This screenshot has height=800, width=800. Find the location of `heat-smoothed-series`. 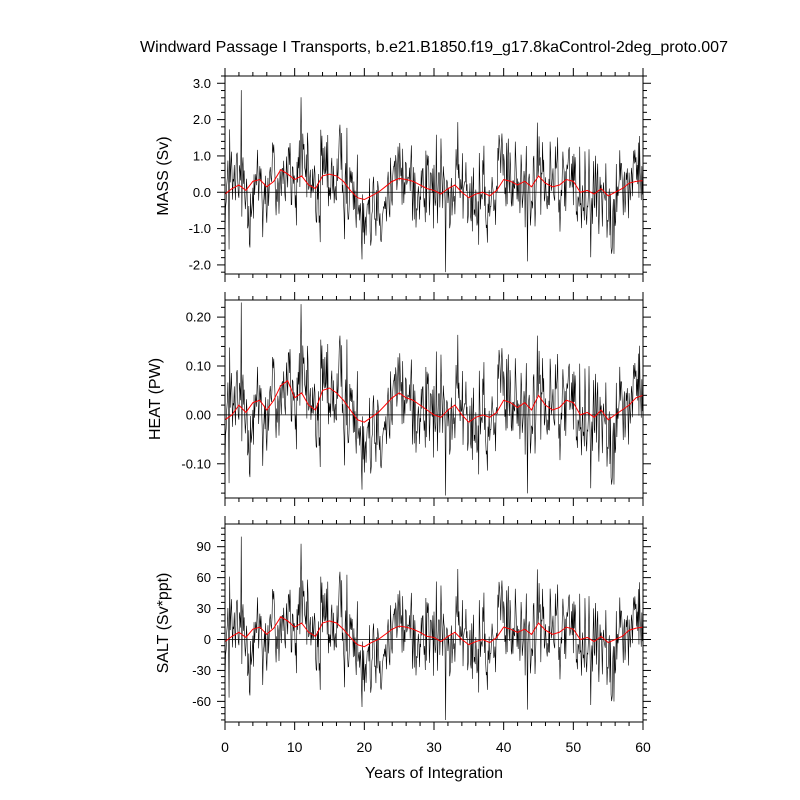

heat-smoothed-series is located at coordinates (434, 401).